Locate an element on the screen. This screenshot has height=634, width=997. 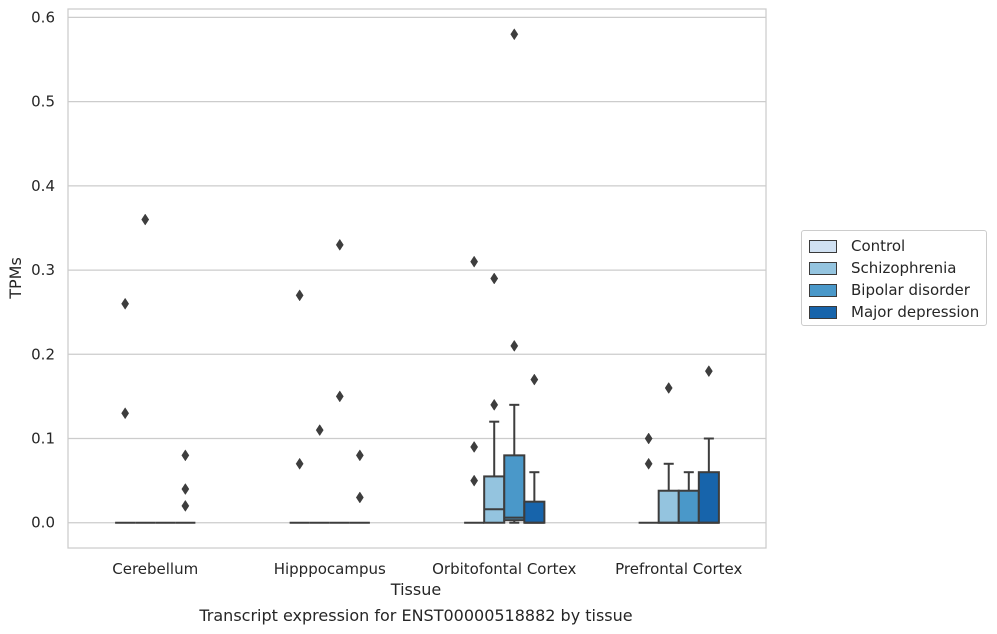
y-tick-labels: 0.0 0.1 0.2 0.3 0.4 0.5 0.6 is located at coordinates (43, 269).